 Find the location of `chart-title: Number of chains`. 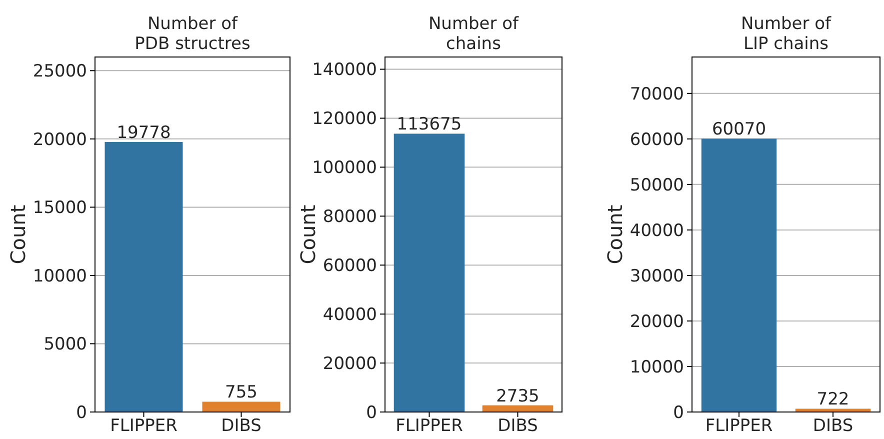

chart-title: Number of chains is located at coordinates (474, 34).